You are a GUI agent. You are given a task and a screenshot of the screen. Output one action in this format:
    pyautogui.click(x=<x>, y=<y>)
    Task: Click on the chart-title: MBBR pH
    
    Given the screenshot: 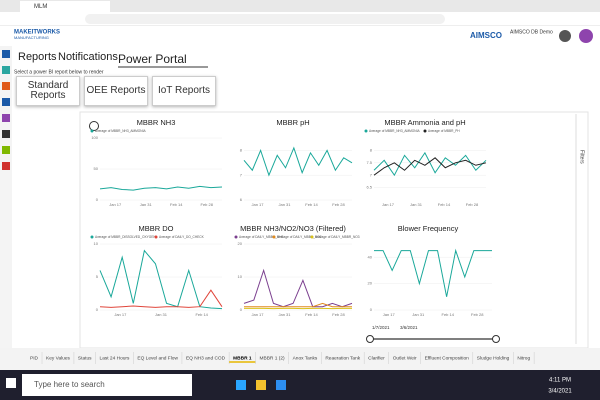 What is the action you would take?
    pyautogui.click(x=292, y=122)
    